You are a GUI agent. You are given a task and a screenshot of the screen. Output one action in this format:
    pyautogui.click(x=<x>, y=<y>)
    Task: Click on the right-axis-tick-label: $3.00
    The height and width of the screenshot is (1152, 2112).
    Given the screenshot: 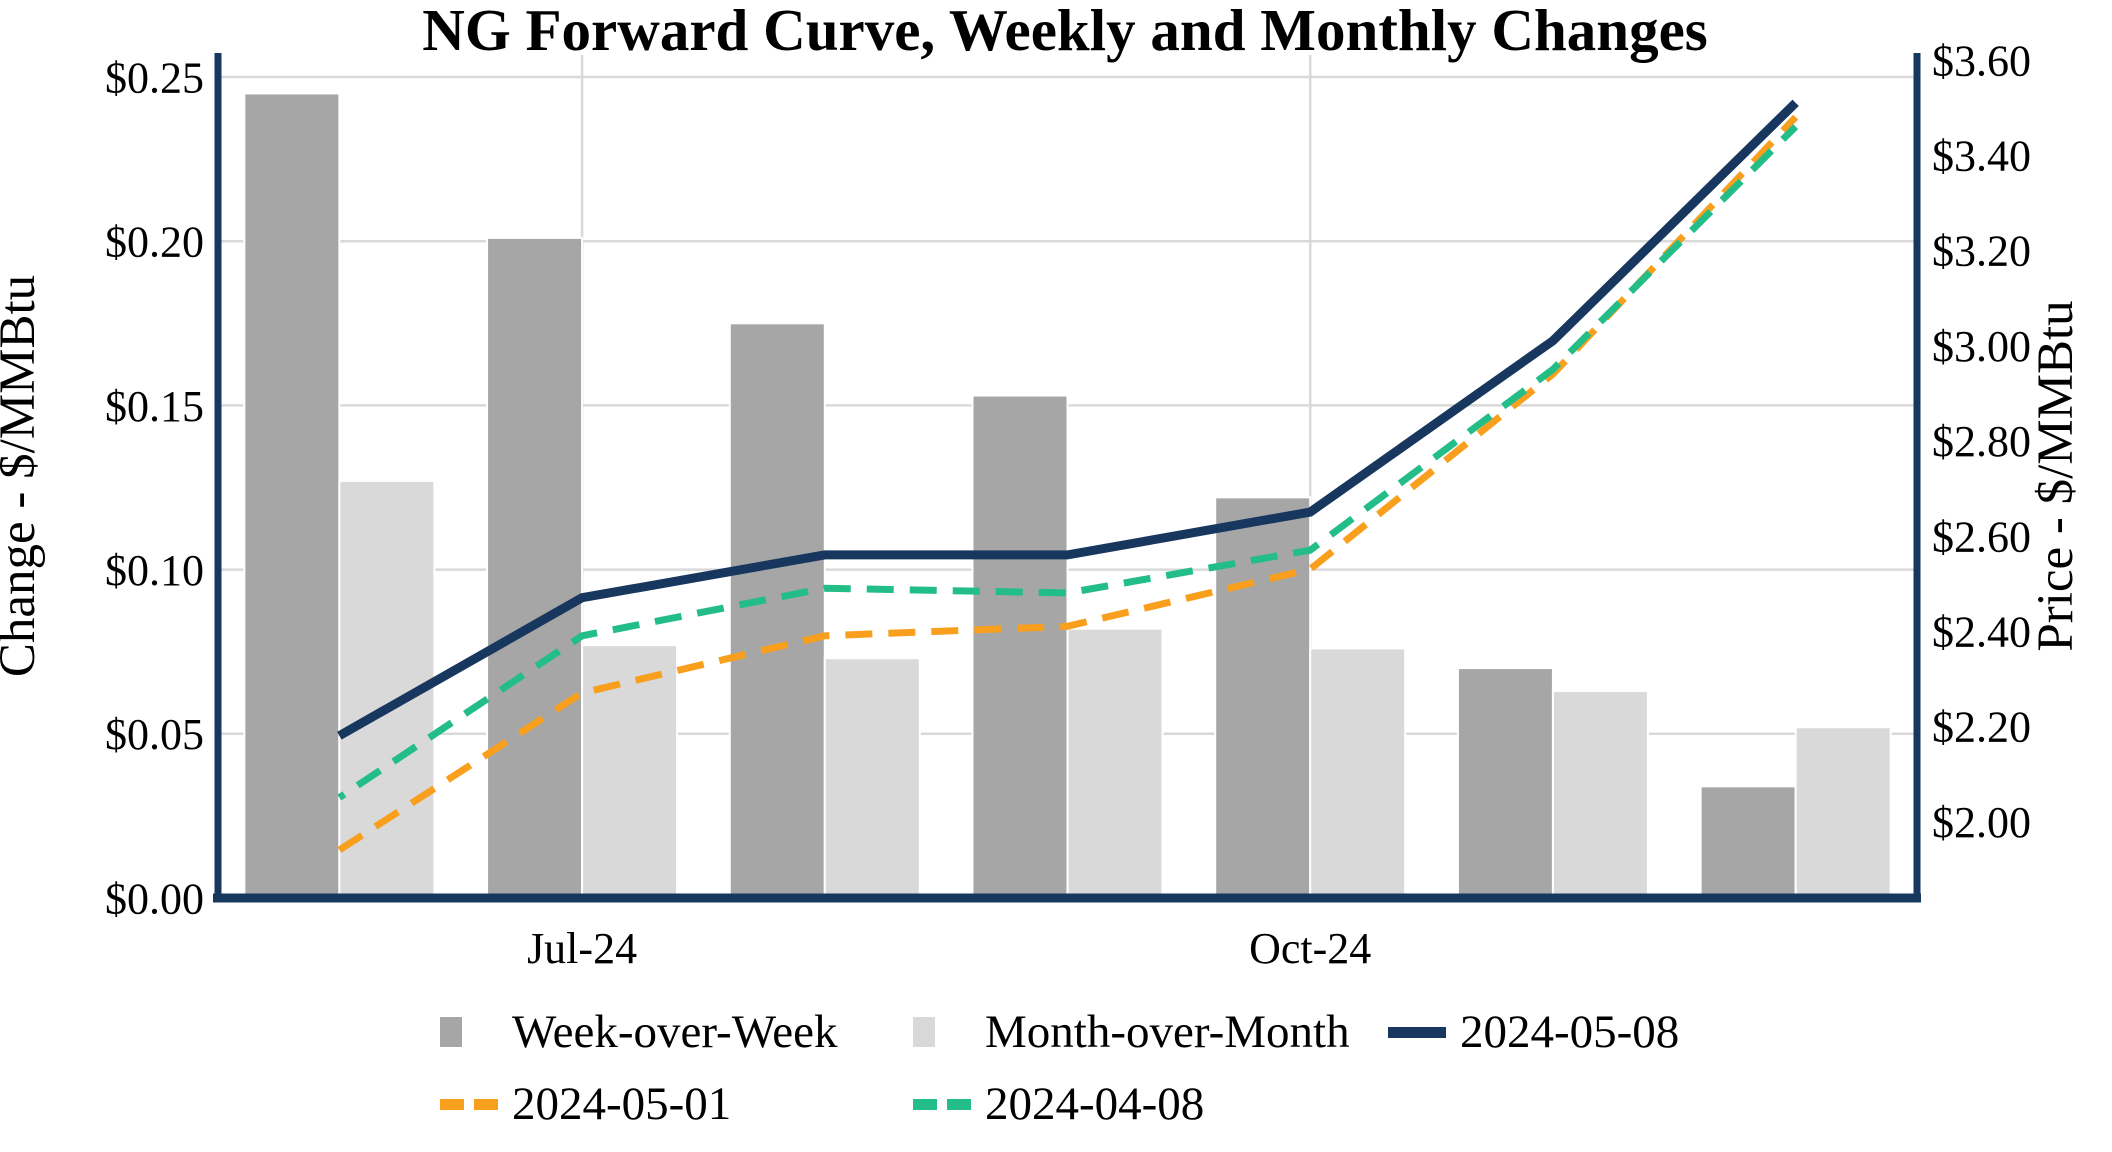 What is the action you would take?
    pyautogui.click(x=1981, y=346)
    